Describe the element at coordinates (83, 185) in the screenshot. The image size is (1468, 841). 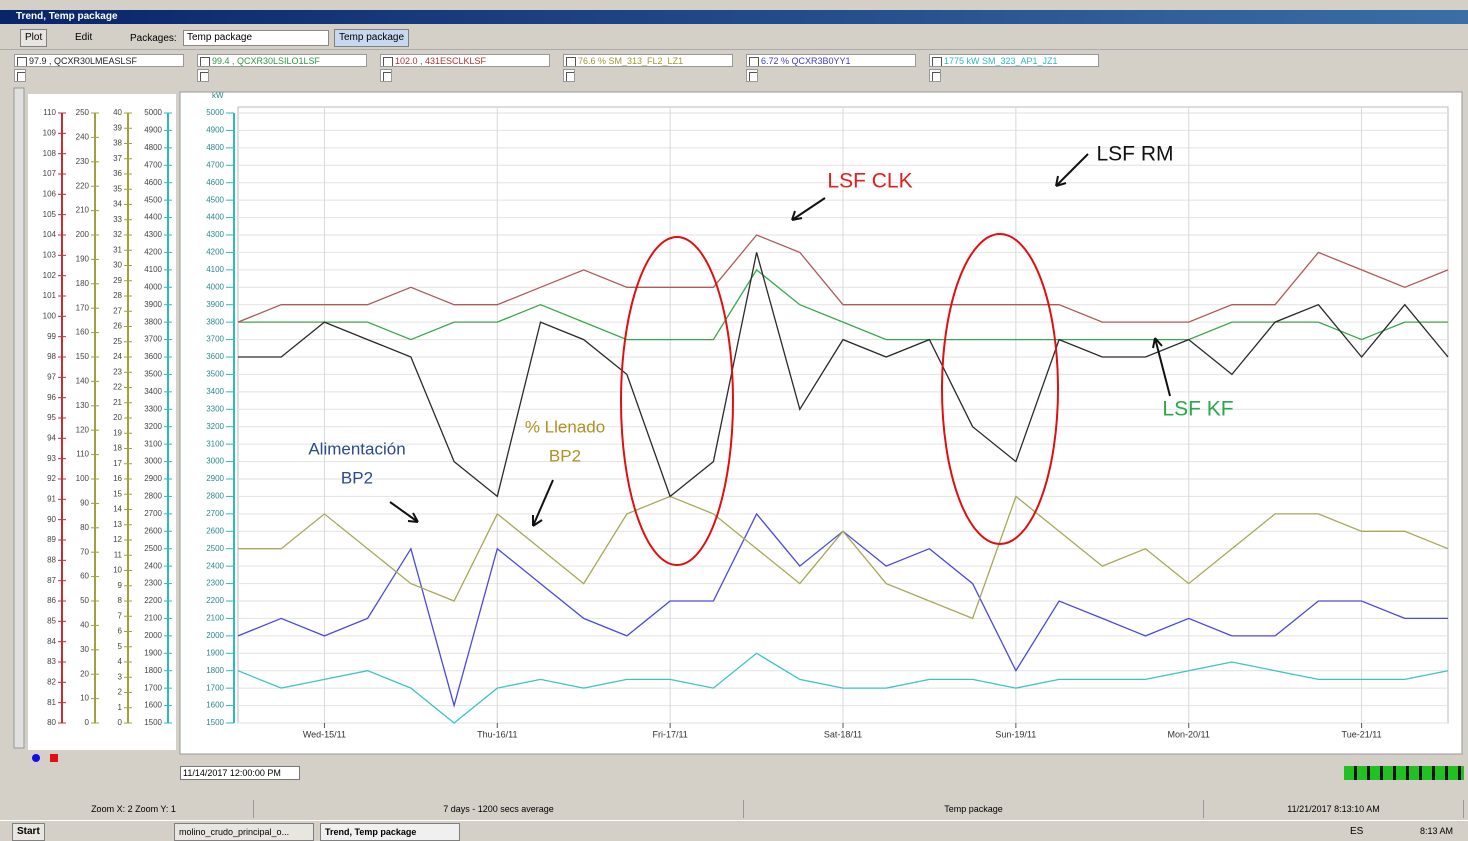
I see `side-tick-label: 220` at that location.